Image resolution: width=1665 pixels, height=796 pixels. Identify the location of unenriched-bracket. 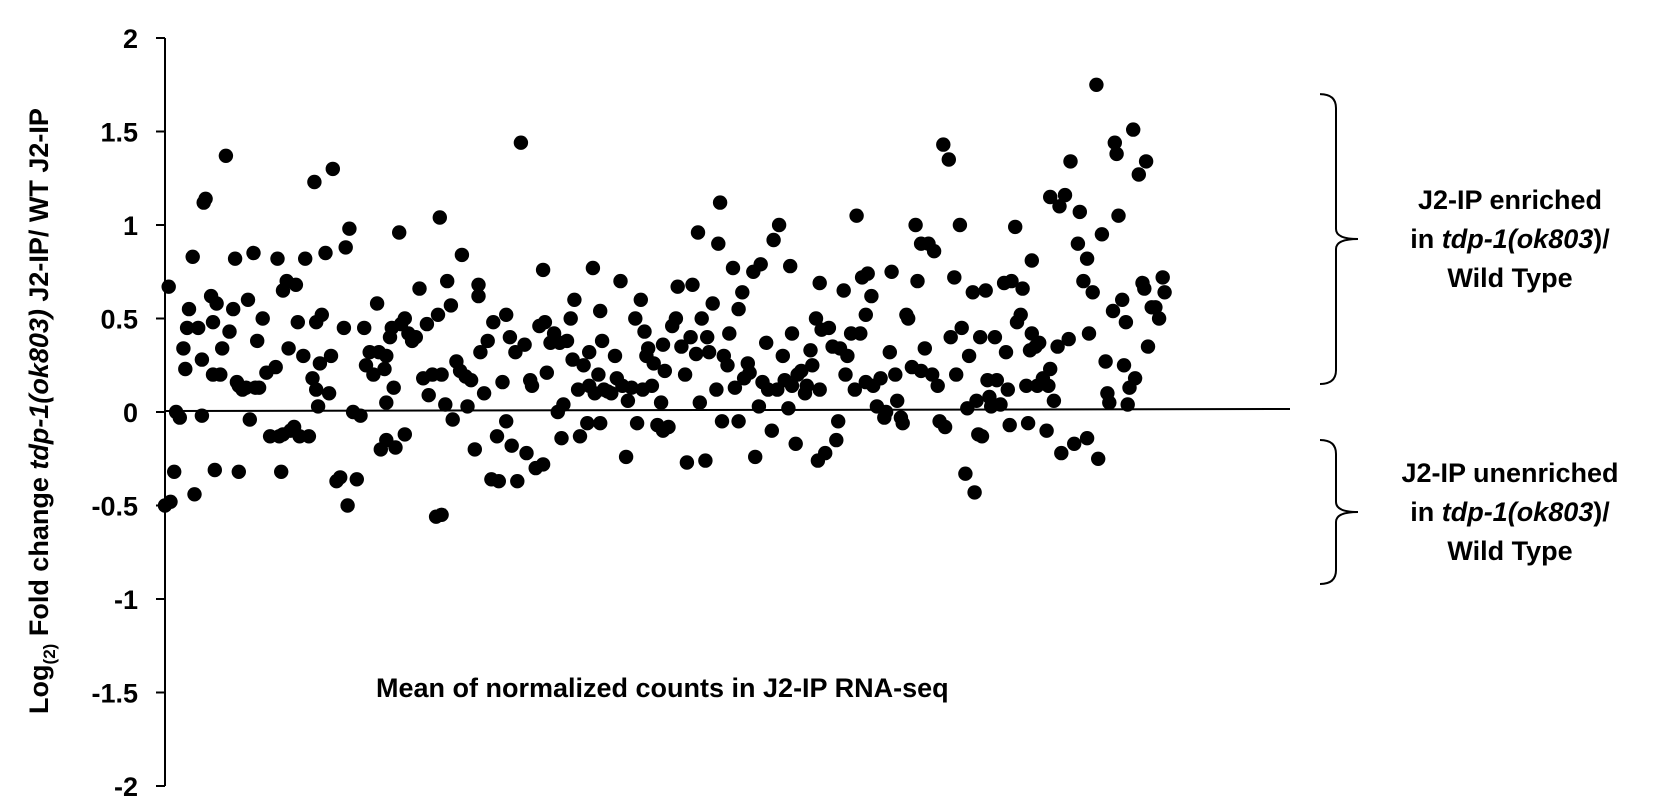
(1339, 512).